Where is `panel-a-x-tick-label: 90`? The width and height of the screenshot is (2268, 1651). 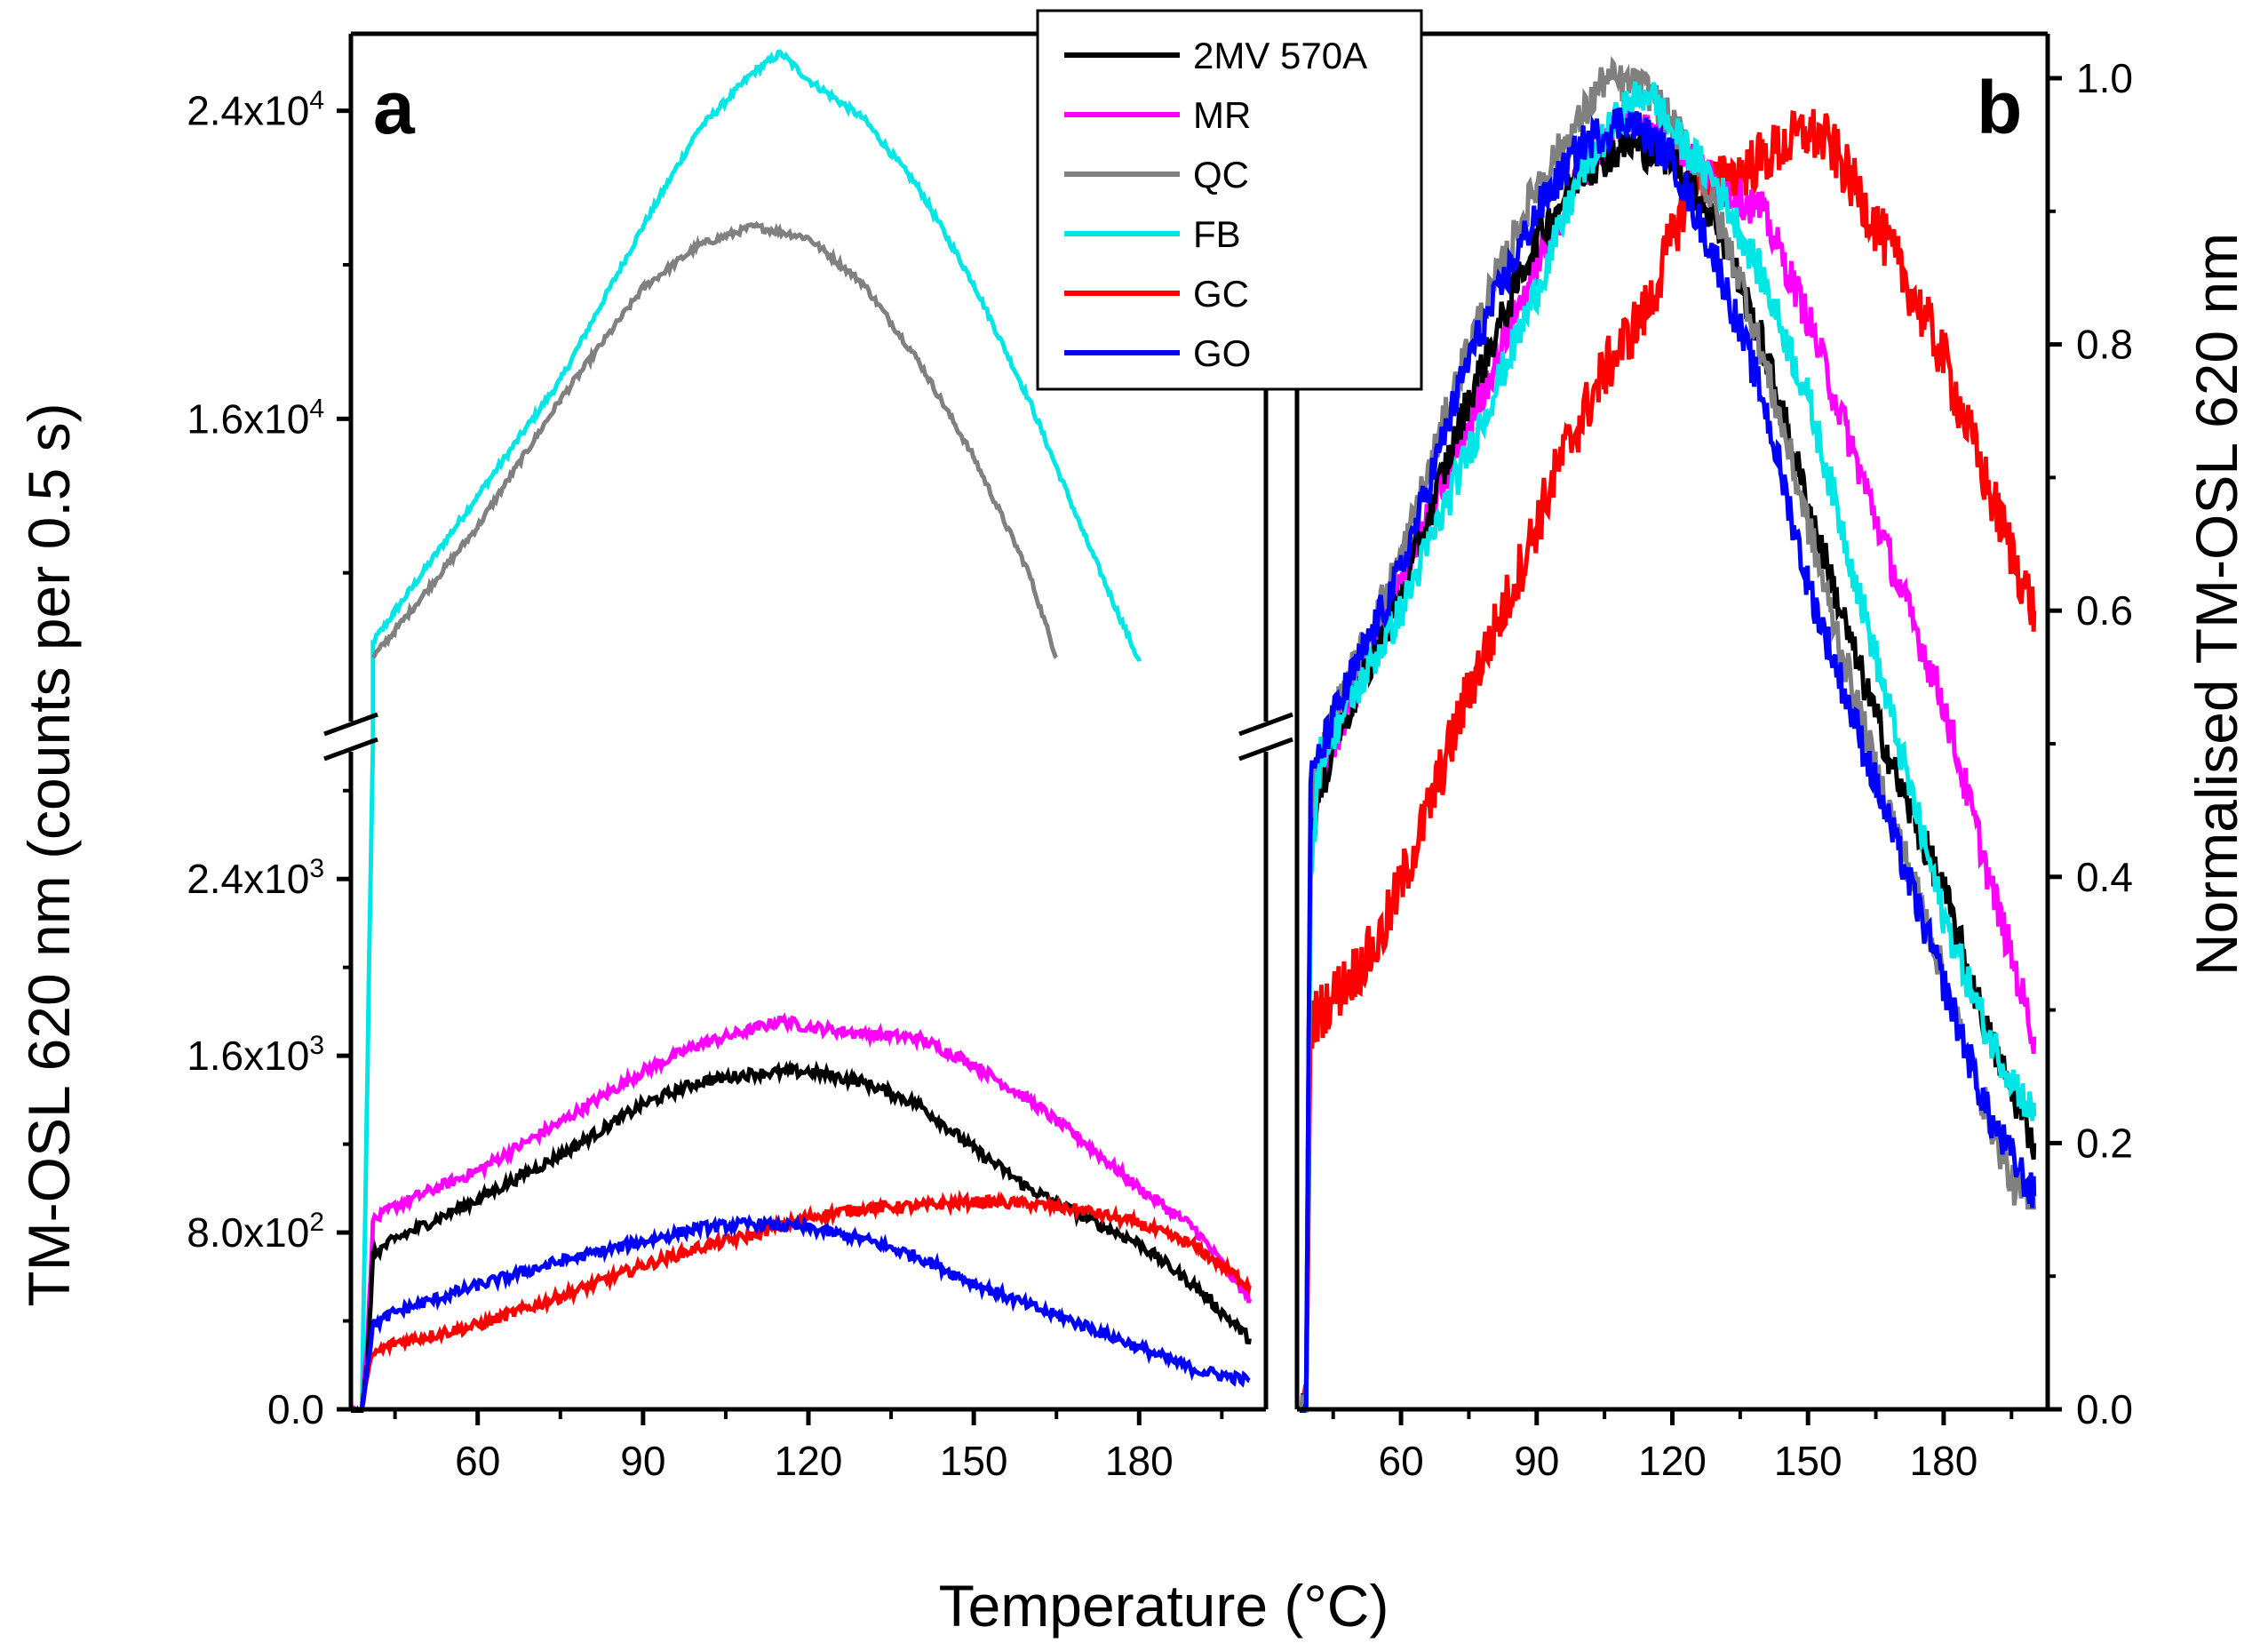 panel-a-x-tick-label: 90 is located at coordinates (642, 1461).